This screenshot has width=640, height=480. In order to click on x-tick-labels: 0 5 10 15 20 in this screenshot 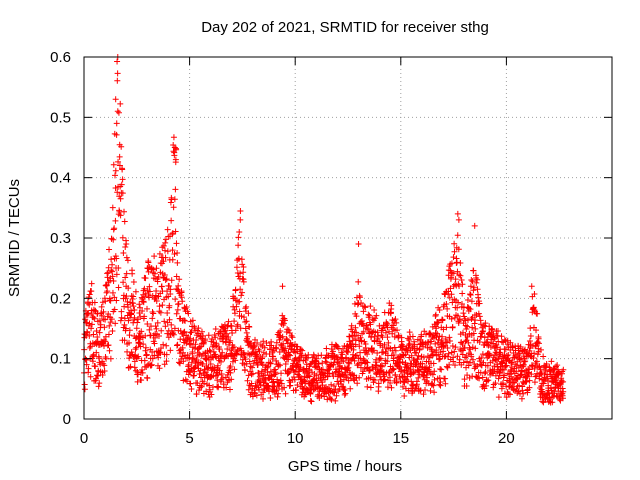, I will do `click(297, 438)`.